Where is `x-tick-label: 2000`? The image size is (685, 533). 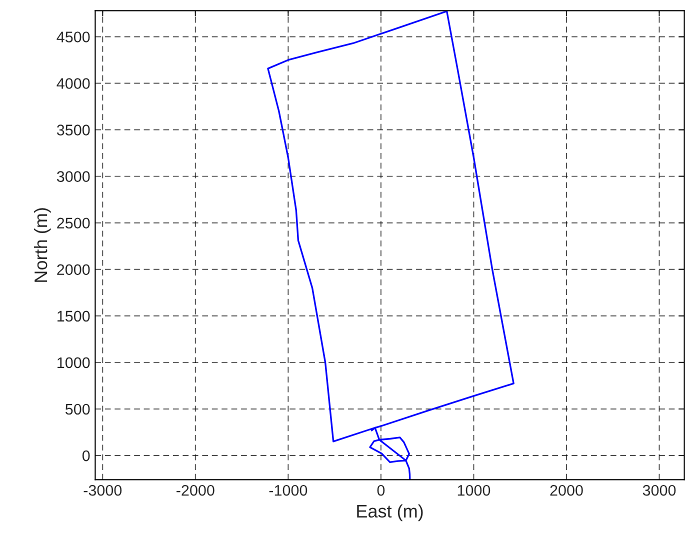
x-tick-label: 2000 is located at coordinates (566, 490).